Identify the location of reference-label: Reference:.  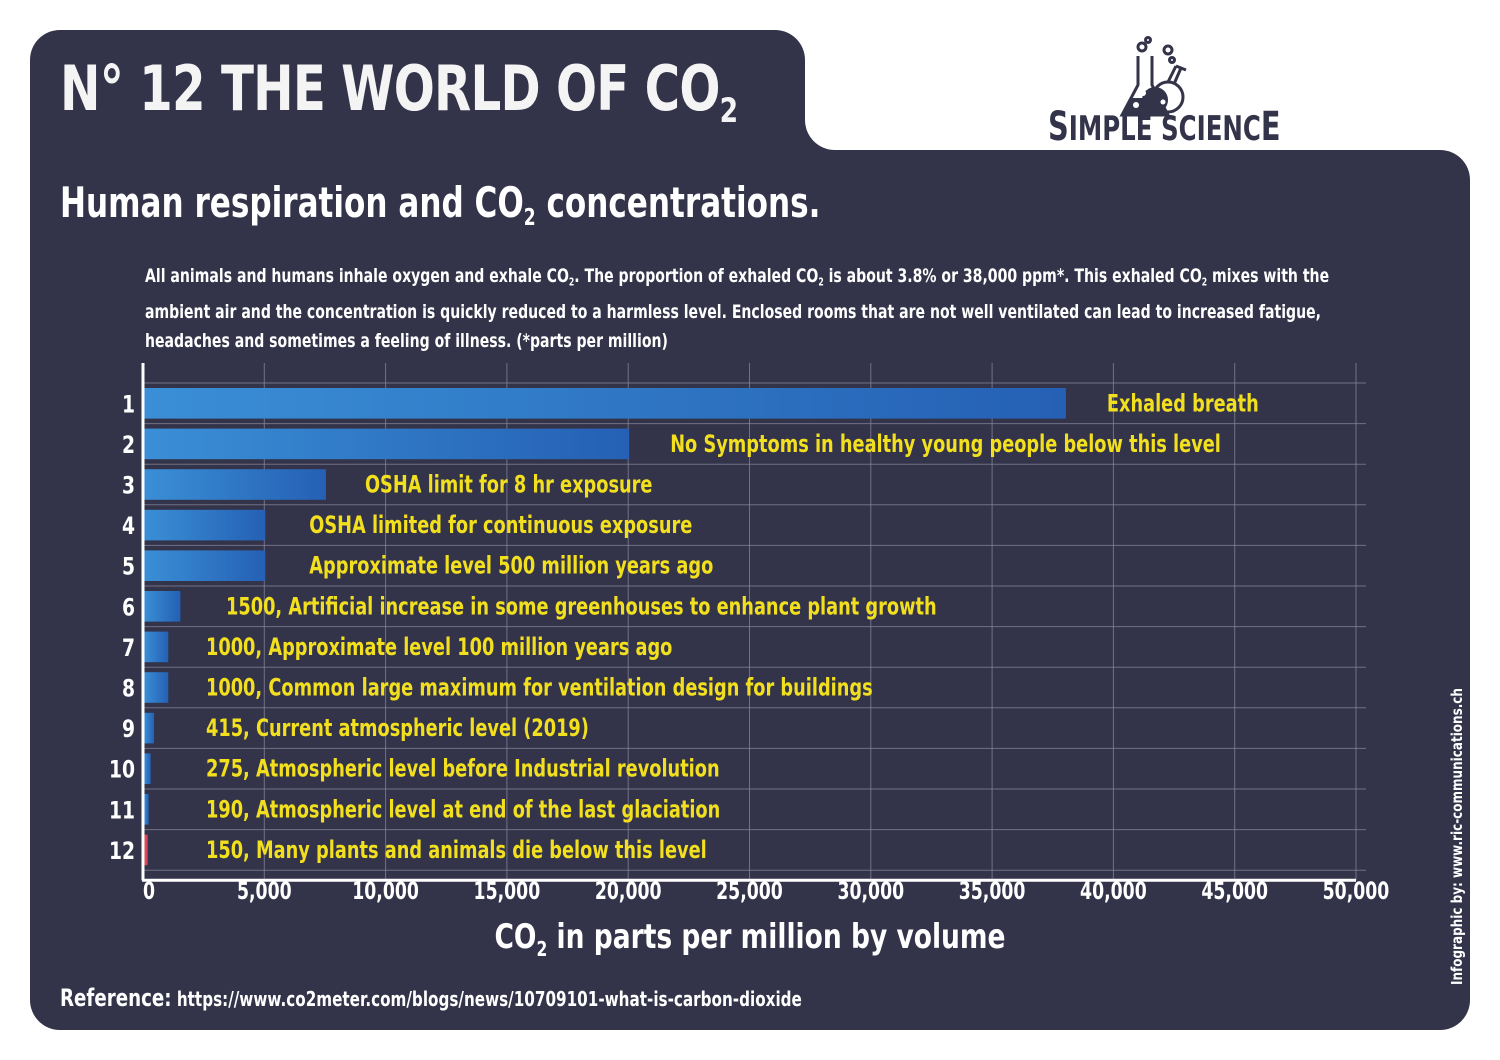
(116, 998).